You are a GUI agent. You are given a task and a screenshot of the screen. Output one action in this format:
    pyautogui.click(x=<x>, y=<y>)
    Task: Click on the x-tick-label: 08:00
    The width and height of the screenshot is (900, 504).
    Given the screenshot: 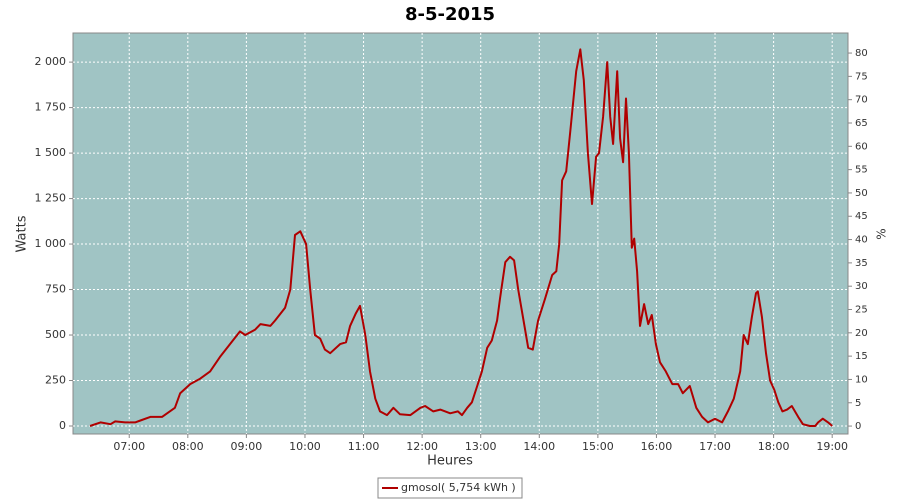 What is the action you would take?
    pyautogui.click(x=188, y=446)
    